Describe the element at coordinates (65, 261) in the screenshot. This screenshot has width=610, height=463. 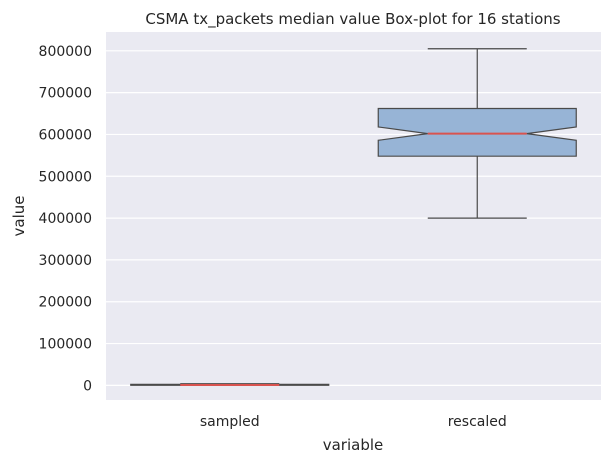
I see `y-tick-300000: 300000` at that location.